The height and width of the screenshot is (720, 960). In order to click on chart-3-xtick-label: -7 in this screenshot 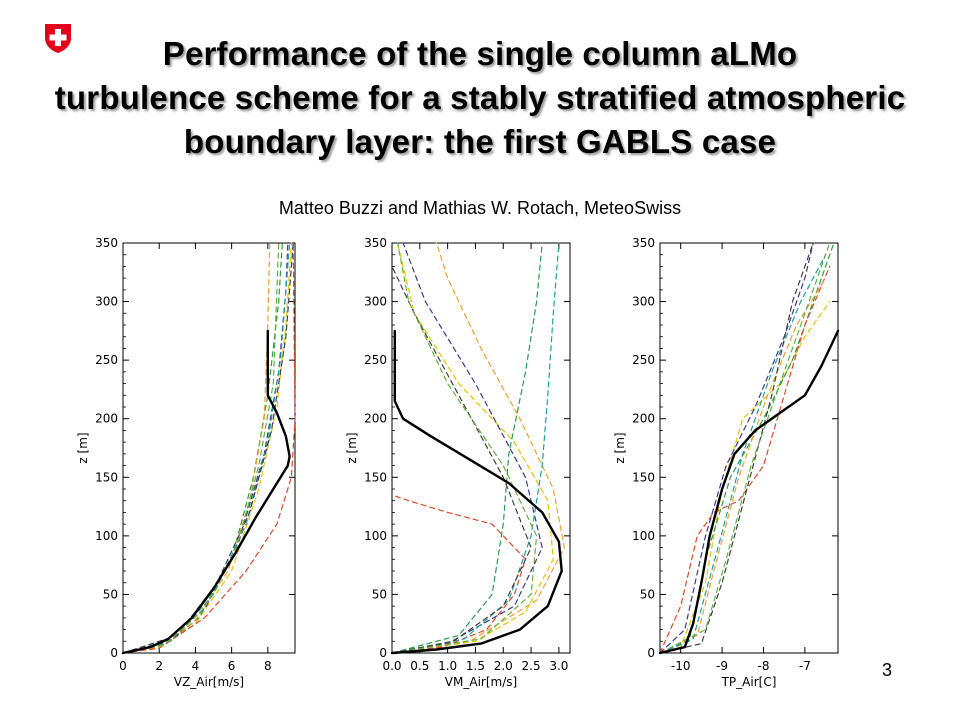, I will do `click(805, 666)`.